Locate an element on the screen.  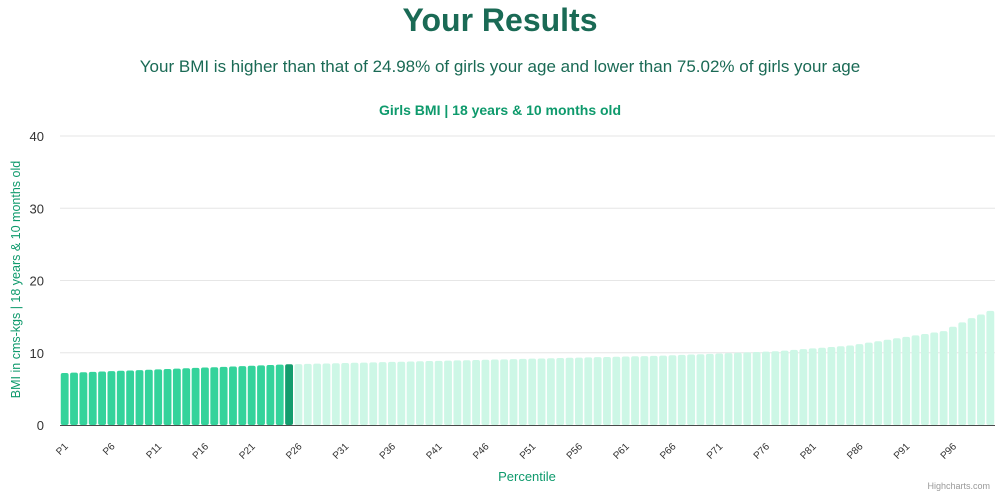
chart-credits: Highcharts.com is located at coordinates (958, 486).